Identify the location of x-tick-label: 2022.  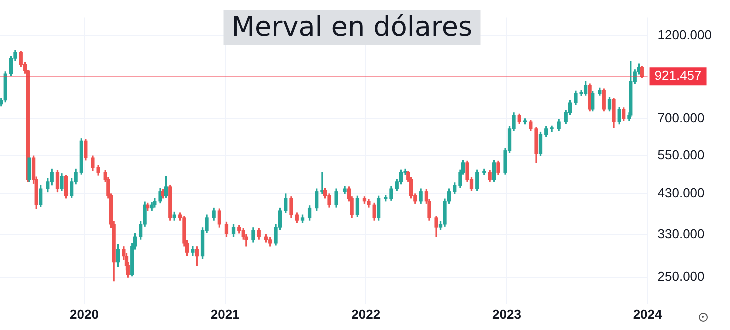
(366, 314).